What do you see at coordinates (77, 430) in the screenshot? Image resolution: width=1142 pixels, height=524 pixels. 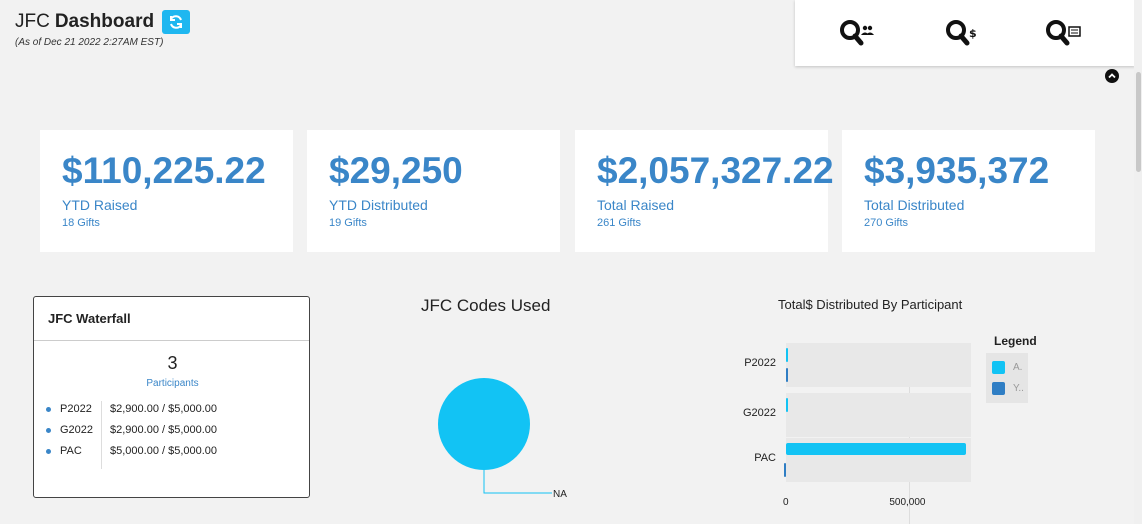 I see `waterfall-code: G2022` at bounding box center [77, 430].